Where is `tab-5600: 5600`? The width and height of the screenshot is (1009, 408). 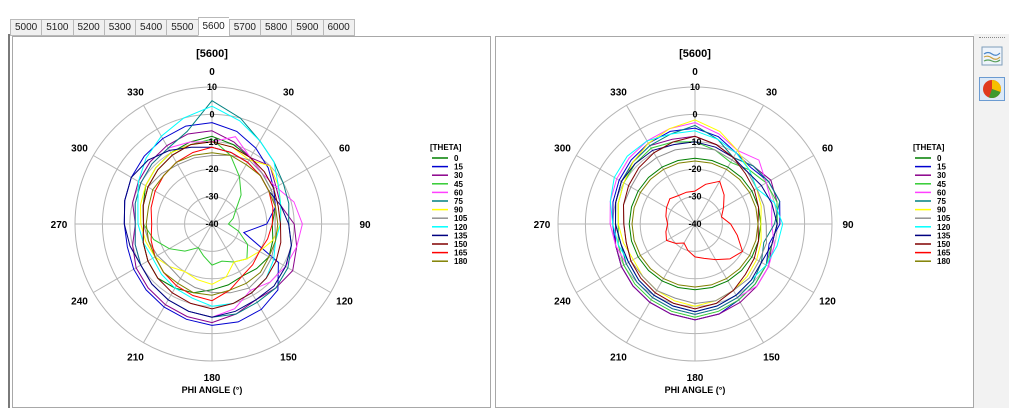
tab-5600: 5600 is located at coordinates (213, 26).